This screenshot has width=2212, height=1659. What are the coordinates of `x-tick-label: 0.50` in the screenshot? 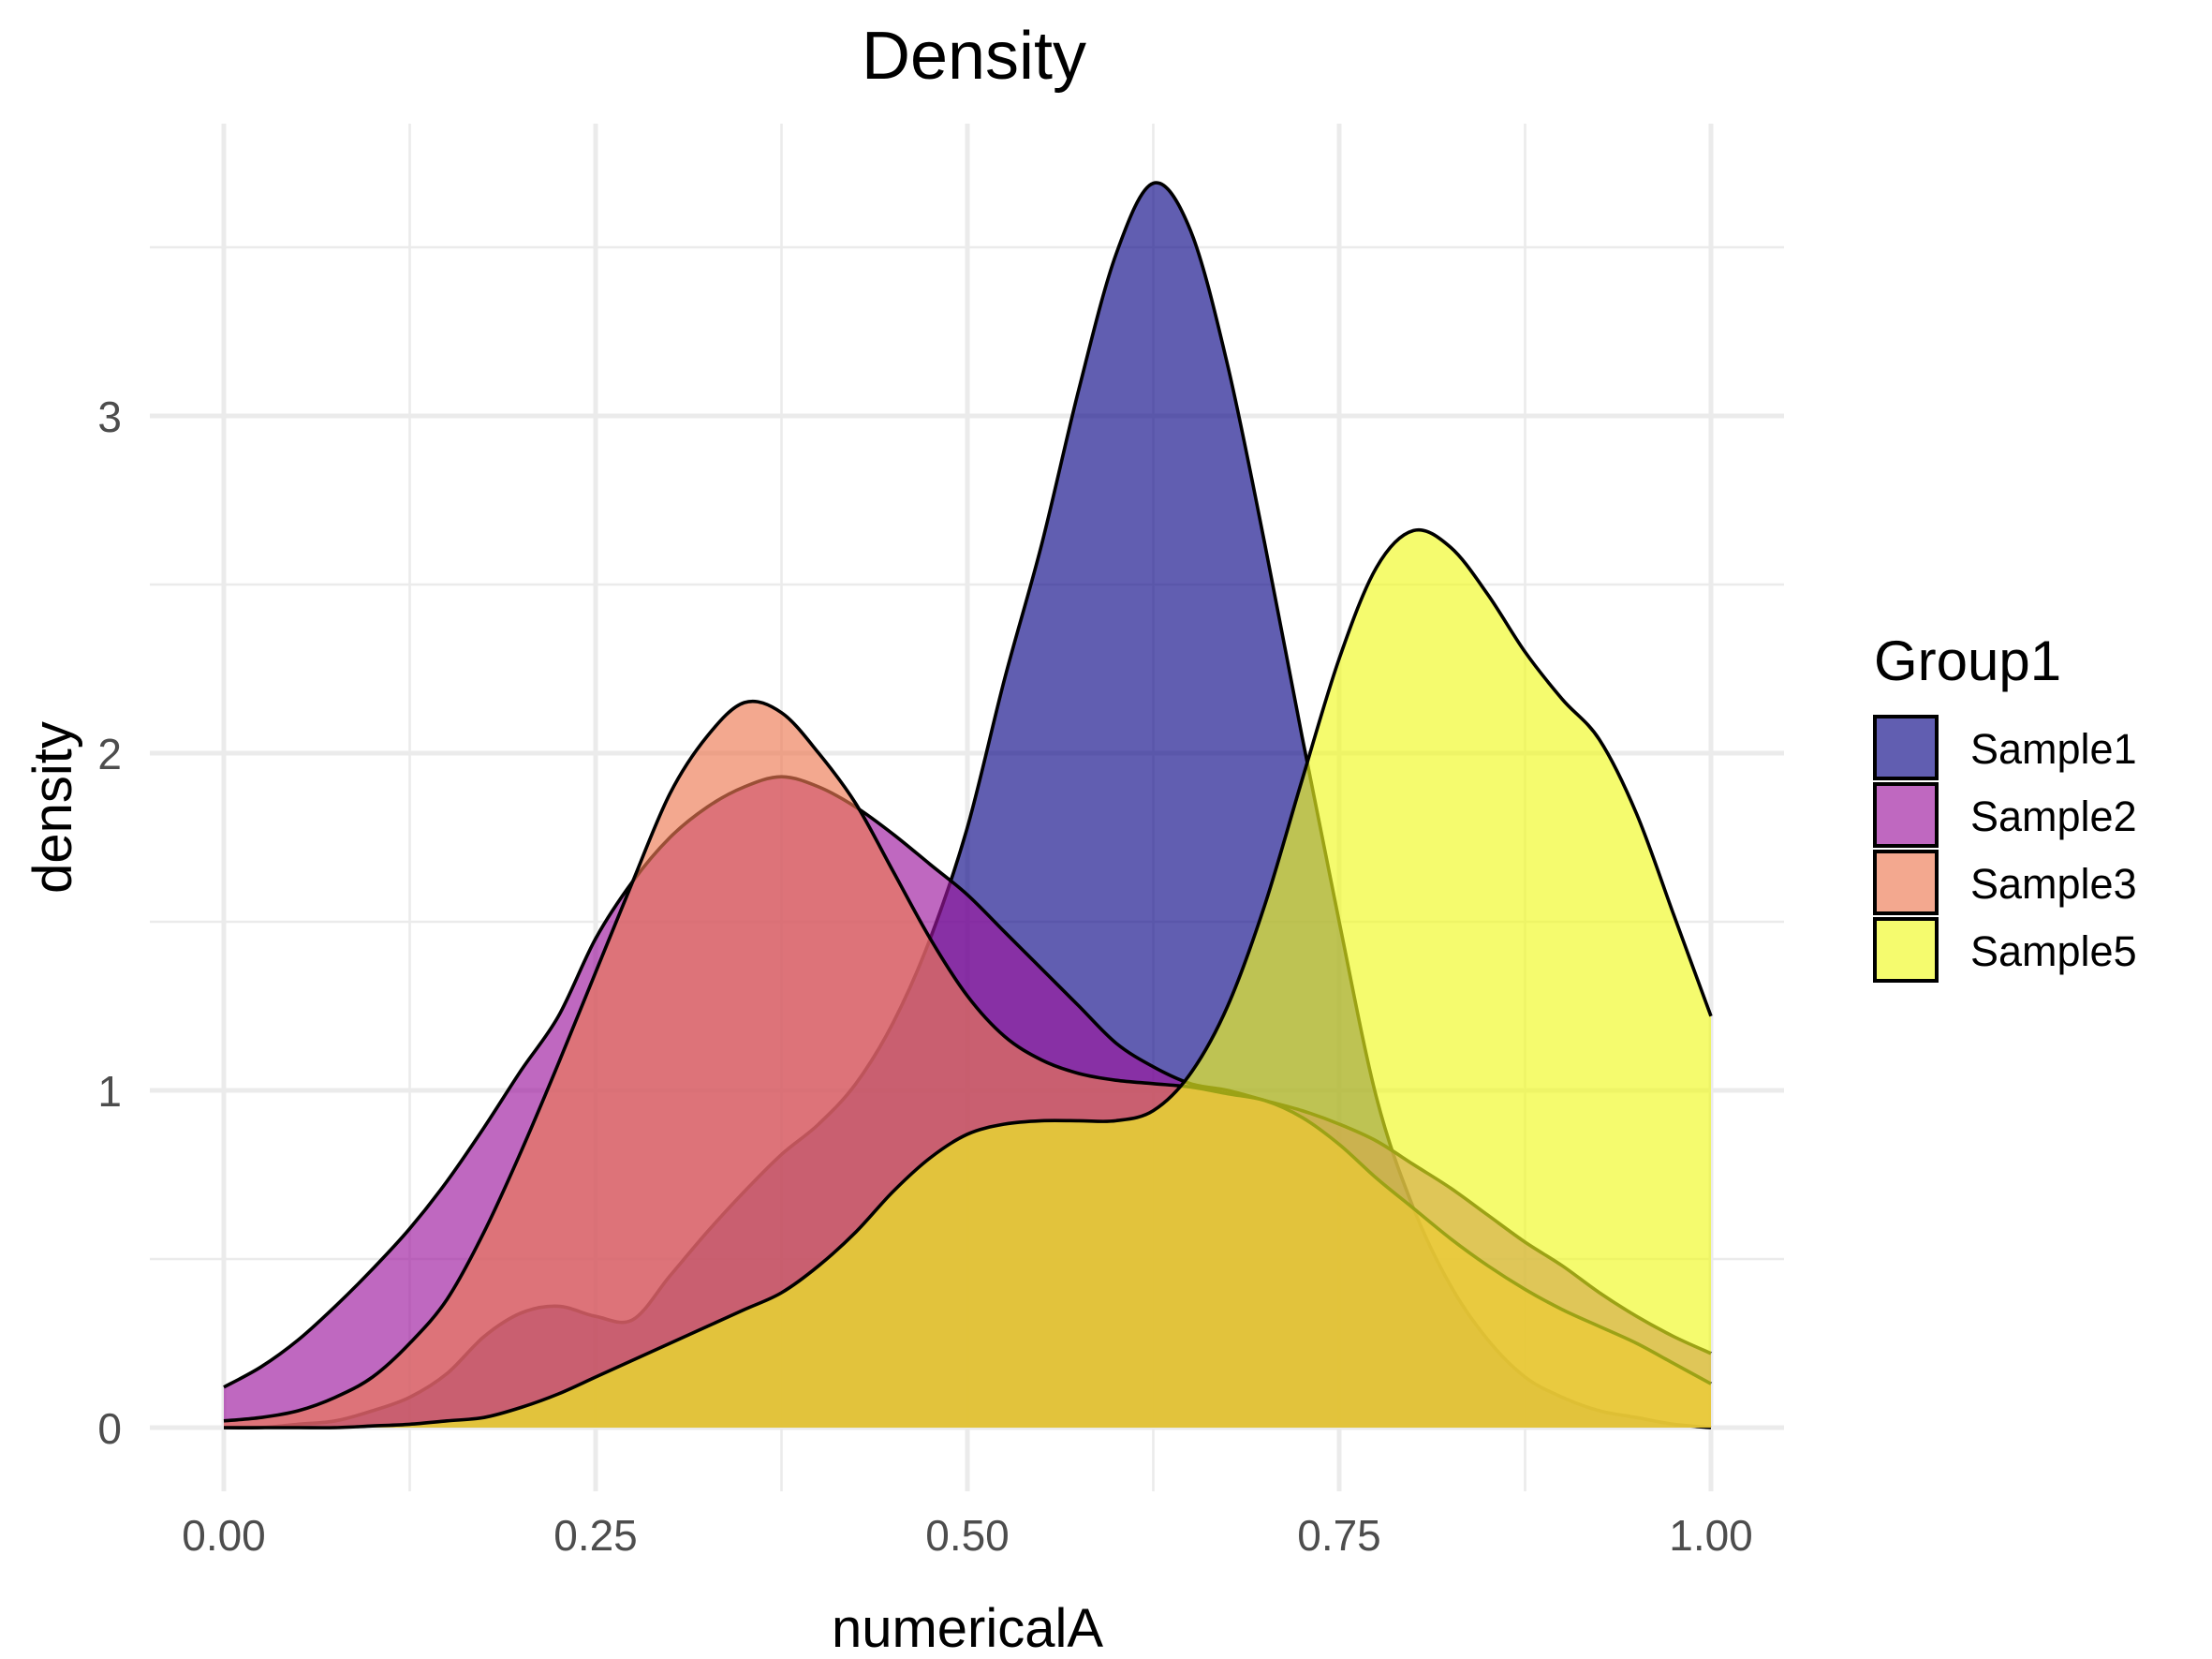 It's located at (967, 1535).